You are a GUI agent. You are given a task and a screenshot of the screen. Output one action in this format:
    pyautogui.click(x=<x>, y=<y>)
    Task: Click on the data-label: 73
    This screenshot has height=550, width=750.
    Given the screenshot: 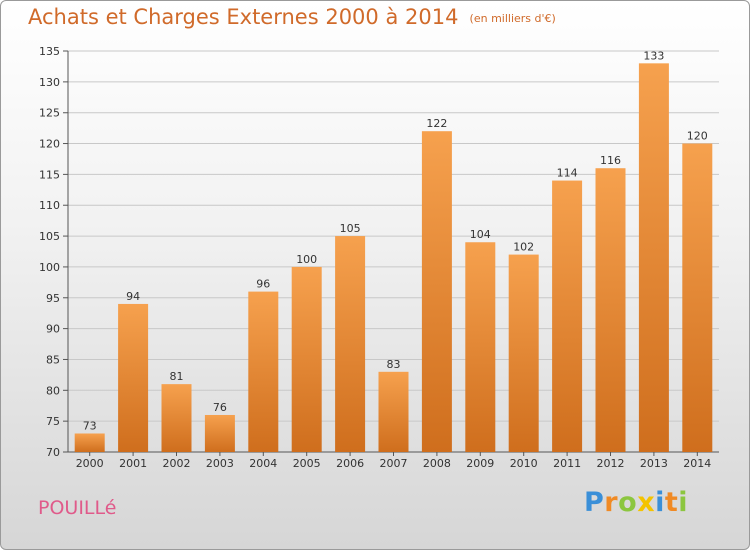 What is the action you would take?
    pyautogui.click(x=90, y=425)
    